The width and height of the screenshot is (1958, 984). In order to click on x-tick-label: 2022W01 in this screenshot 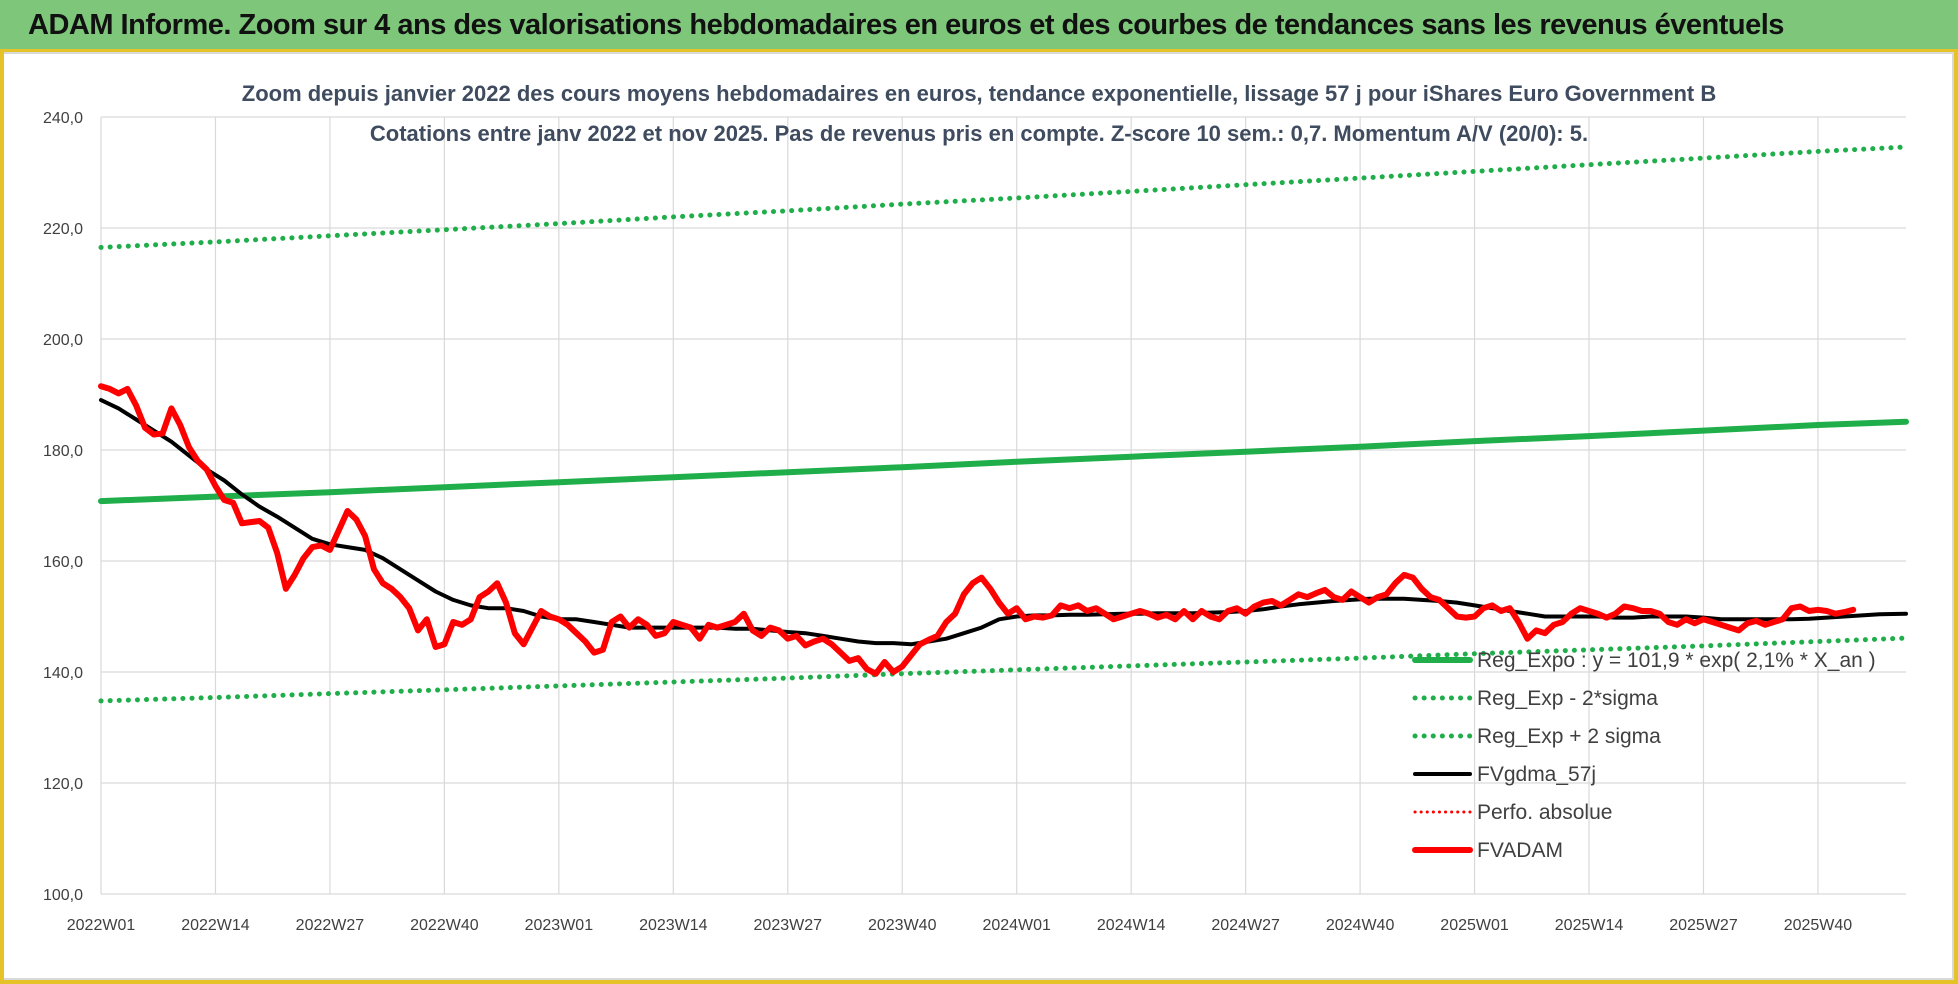, I will do `click(101, 925)`.